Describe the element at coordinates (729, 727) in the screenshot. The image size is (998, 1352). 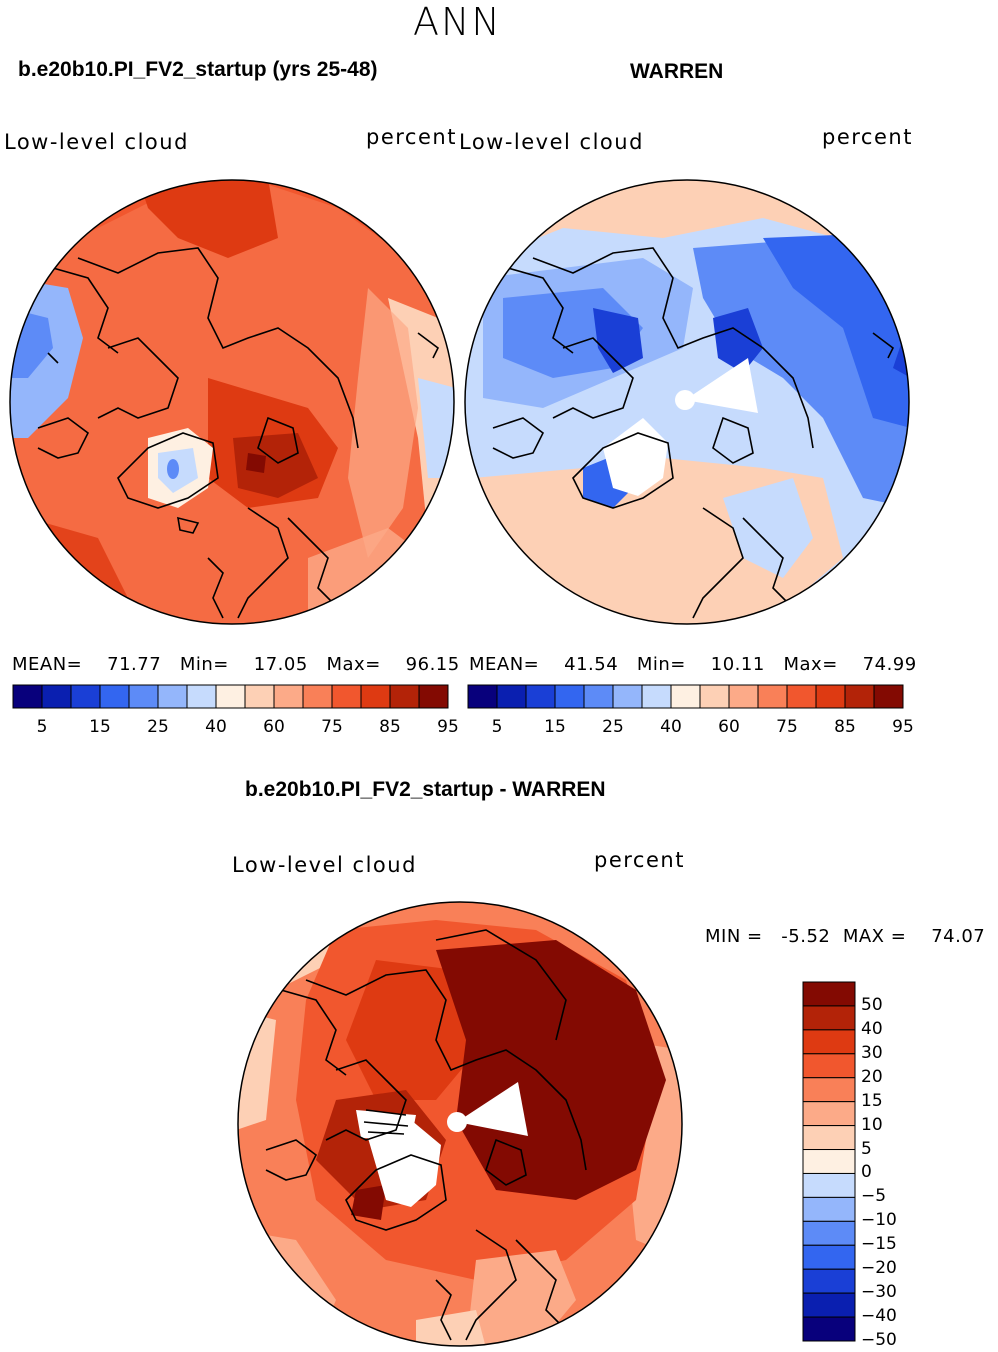
I see `panel2-colorbar-tick-label: 60` at that location.